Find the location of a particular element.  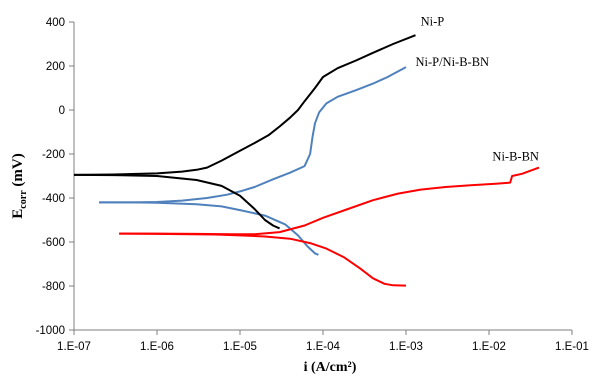

x-tick-label: 1.E-03 is located at coordinates (406, 347).